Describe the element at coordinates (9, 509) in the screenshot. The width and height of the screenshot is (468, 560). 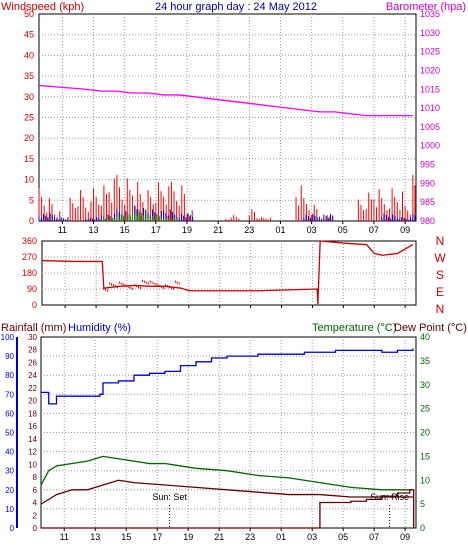
I see `humidity-tick-10: 10` at that location.